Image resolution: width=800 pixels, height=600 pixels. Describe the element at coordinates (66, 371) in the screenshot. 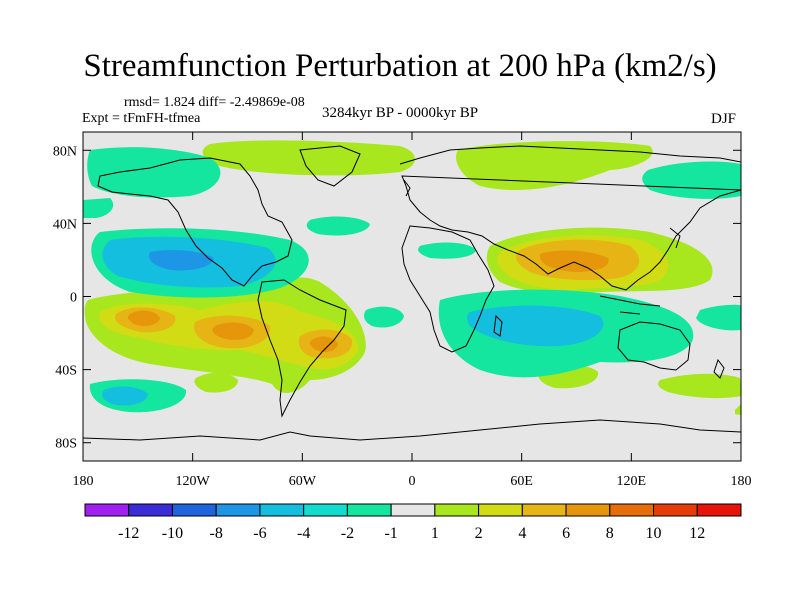

I see `y-tick-label: 40S` at that location.